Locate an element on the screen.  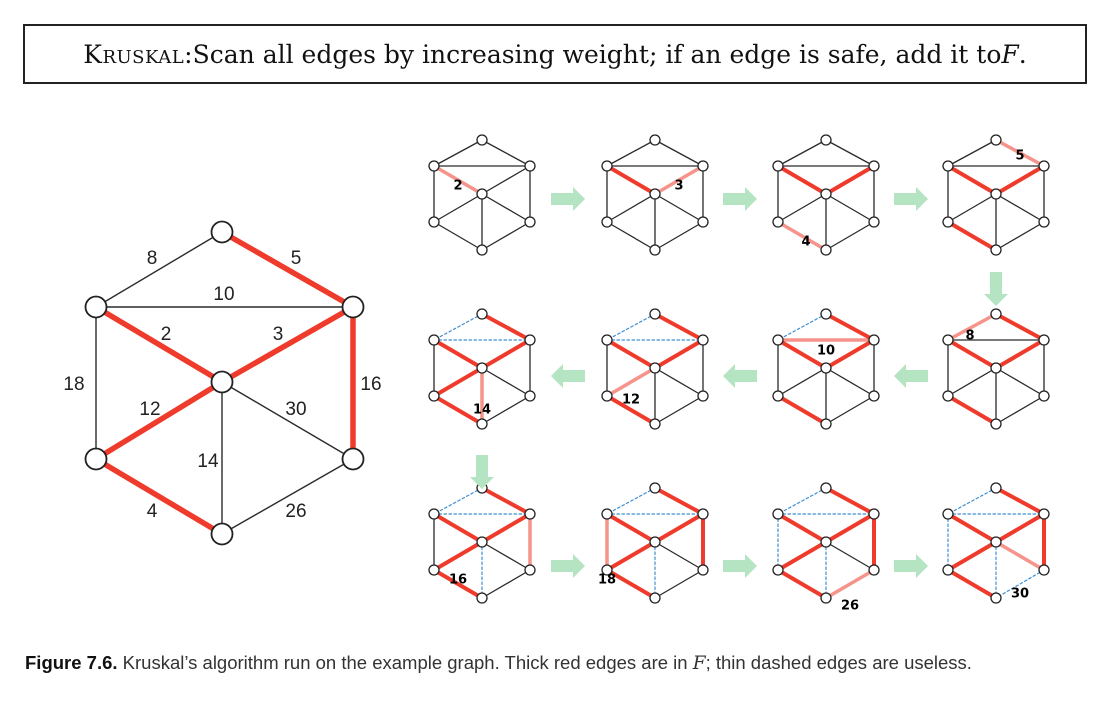
step-graph-3: 3 is located at coordinates (655, 195).